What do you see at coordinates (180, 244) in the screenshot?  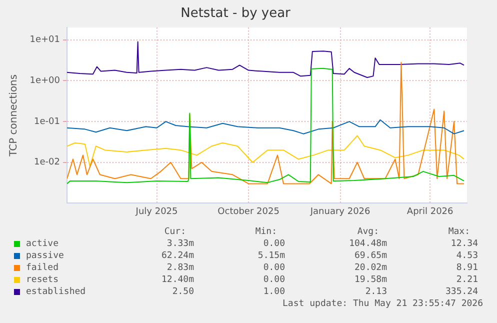 I see `text: 3.33m` at bounding box center [180, 244].